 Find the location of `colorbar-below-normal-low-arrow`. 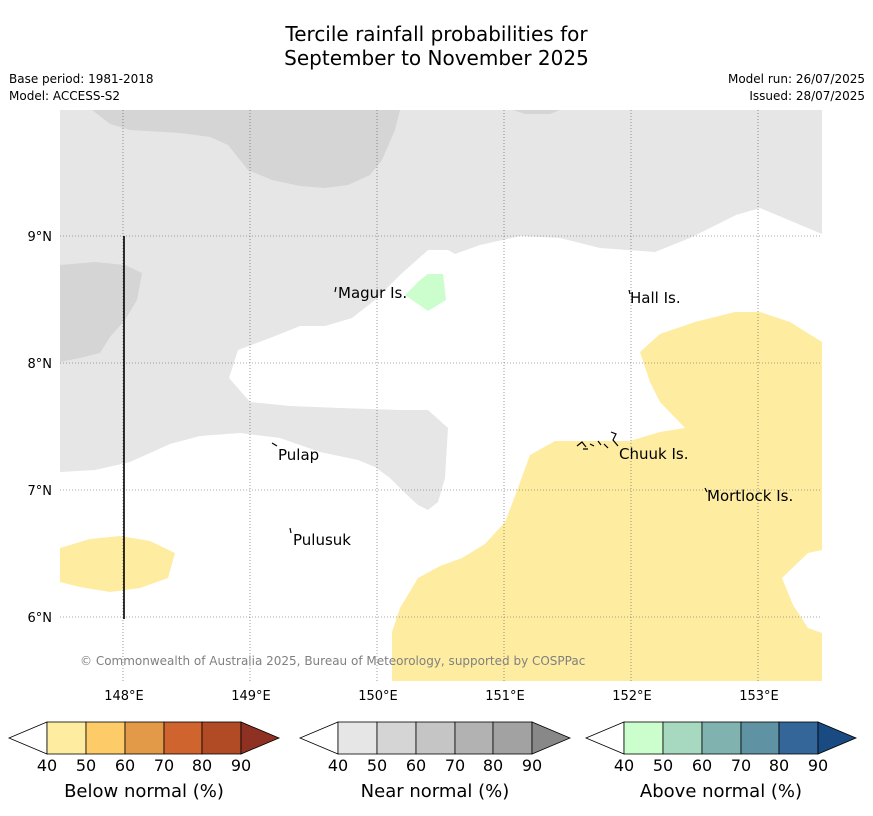

colorbar-below-normal-low-arrow is located at coordinates (27, 738).